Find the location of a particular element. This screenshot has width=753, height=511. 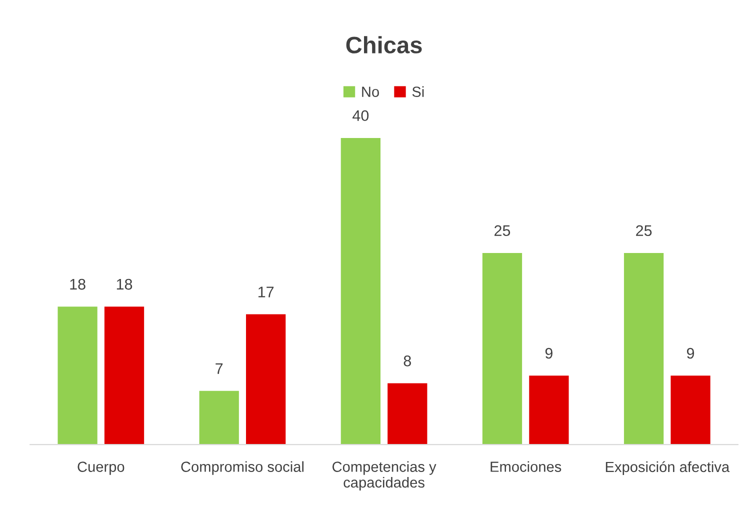

legend-label: Si is located at coordinates (418, 91).